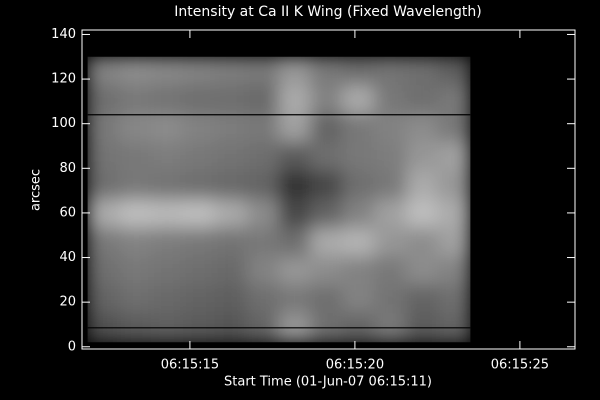  What do you see at coordinates (520, 365) in the screenshot?
I see `x-tick-label: 06:15:25` at bounding box center [520, 365].